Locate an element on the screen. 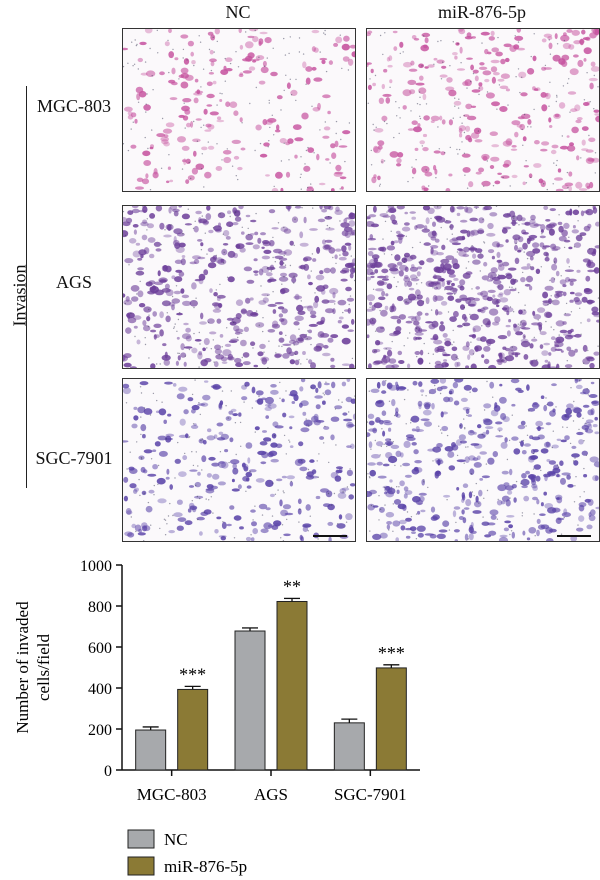 This screenshot has height=880, width=600. x-tick-label: AGS is located at coordinates (271, 794).